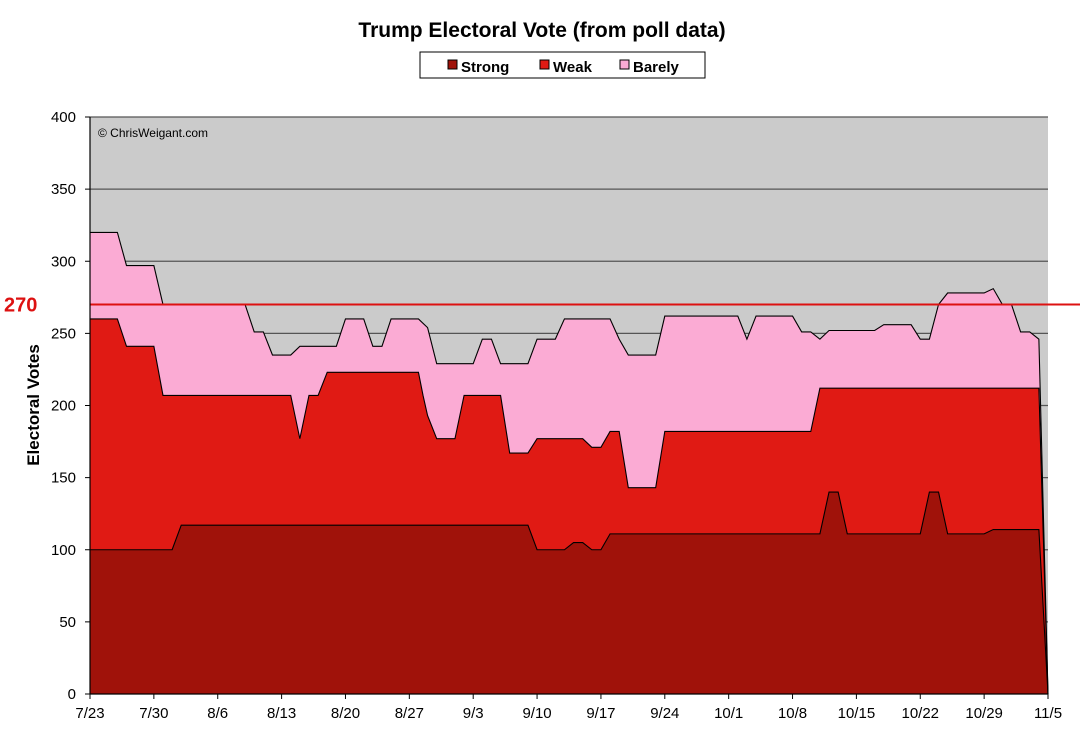 The height and width of the screenshot is (731, 1080). Describe the element at coordinates (409, 713) in the screenshot. I see `x-tick-label: 8/27` at that location.